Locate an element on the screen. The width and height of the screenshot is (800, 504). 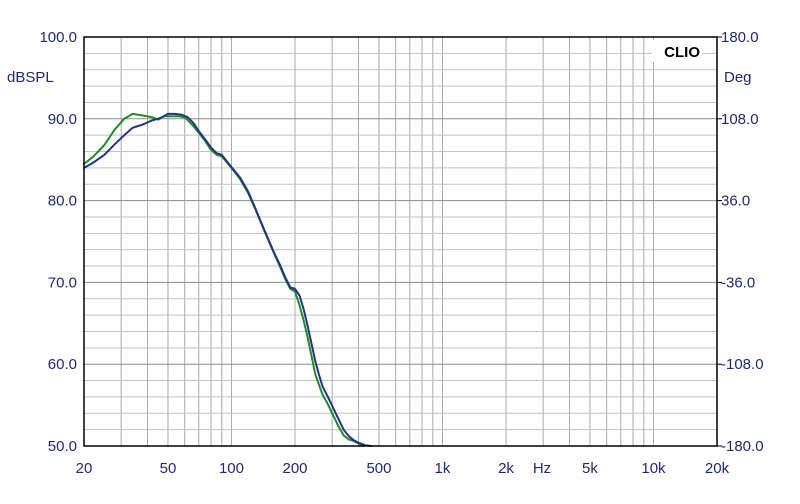
x-tick-label: 20 is located at coordinates (84, 468).